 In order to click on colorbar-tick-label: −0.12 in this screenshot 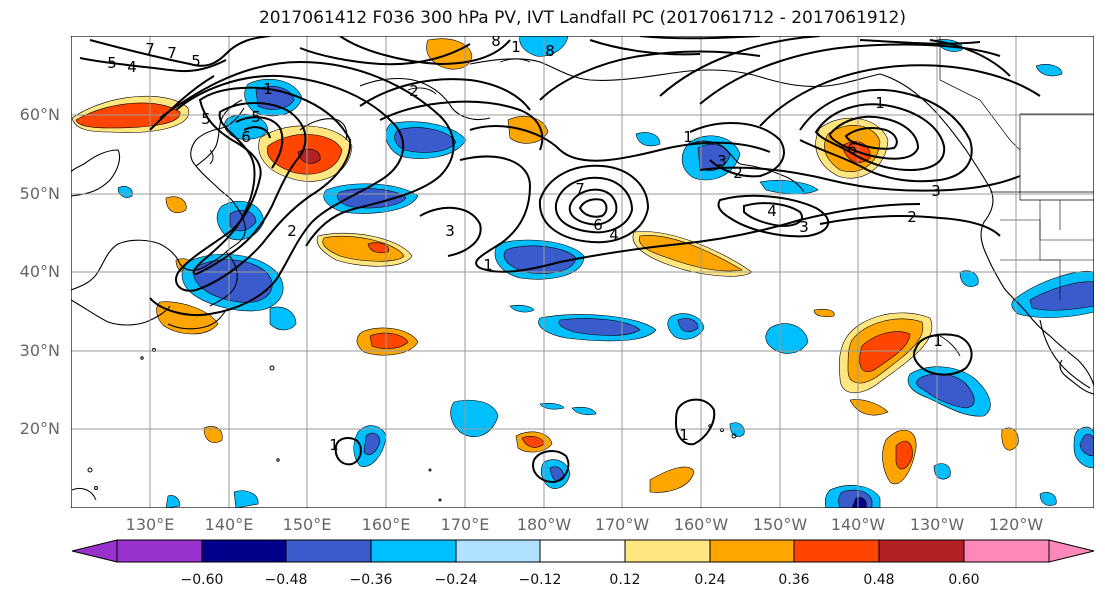, I will do `click(540, 580)`.